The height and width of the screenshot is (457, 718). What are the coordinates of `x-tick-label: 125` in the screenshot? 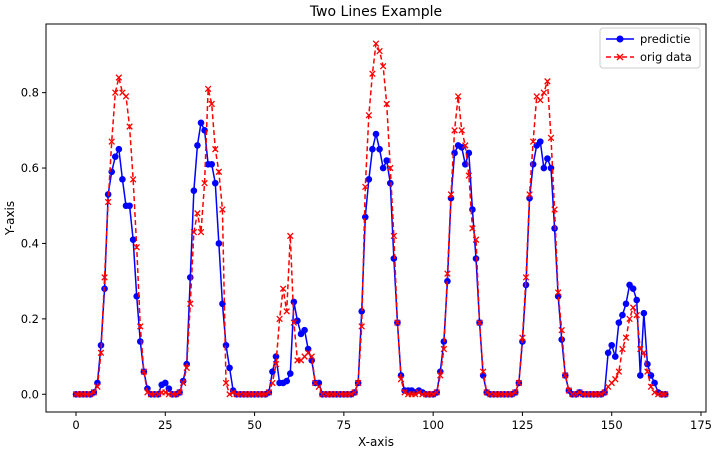 It's located at (522, 425).